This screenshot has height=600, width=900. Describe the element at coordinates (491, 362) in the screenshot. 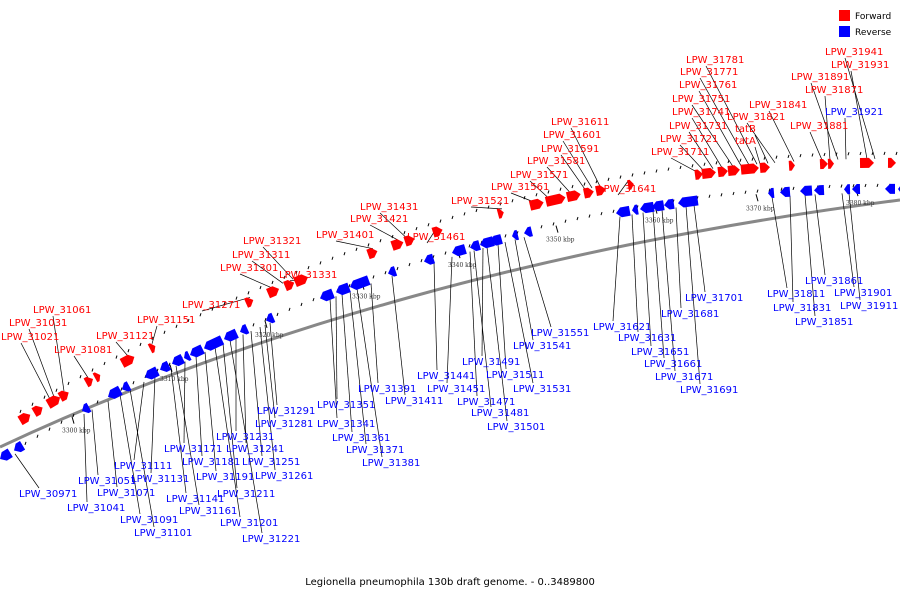

I see `reverse-gene-label: LPW_31491` at that location.